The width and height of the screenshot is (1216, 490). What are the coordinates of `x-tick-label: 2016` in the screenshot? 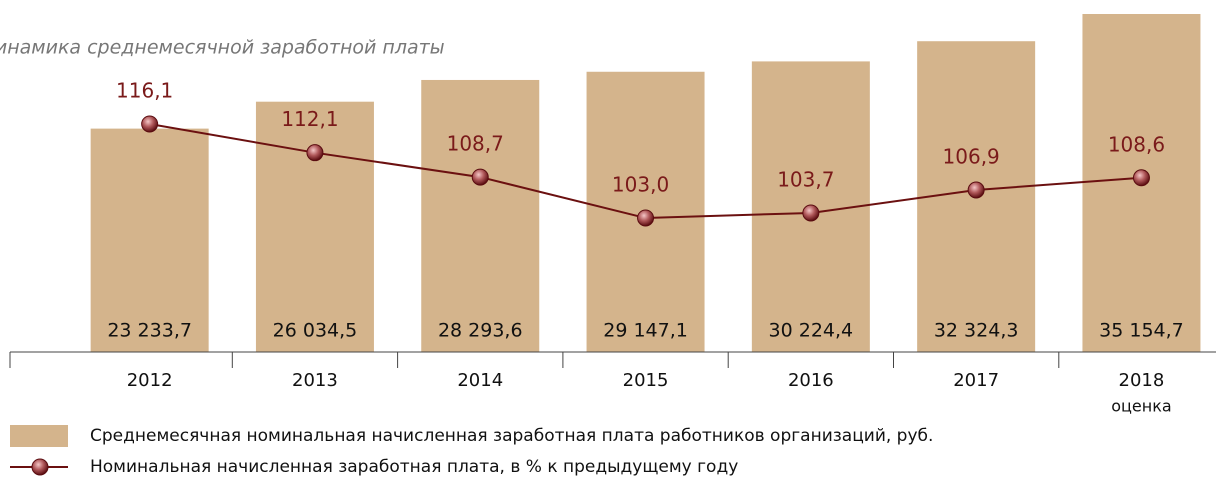 It's located at (811, 380).